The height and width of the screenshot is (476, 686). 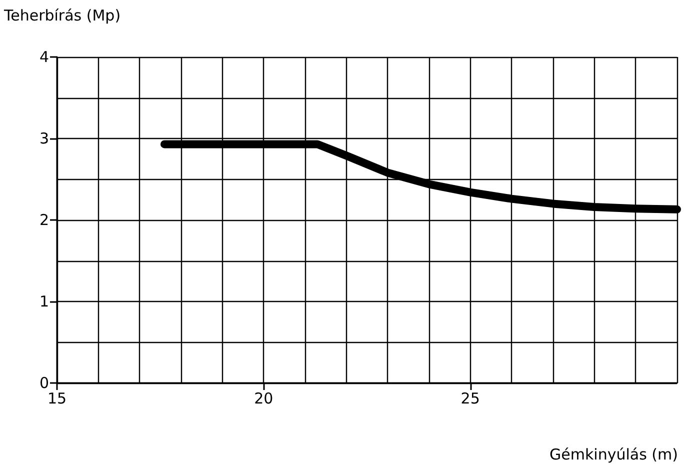 I want to click on x-tick-label: 15, so click(x=57, y=399).